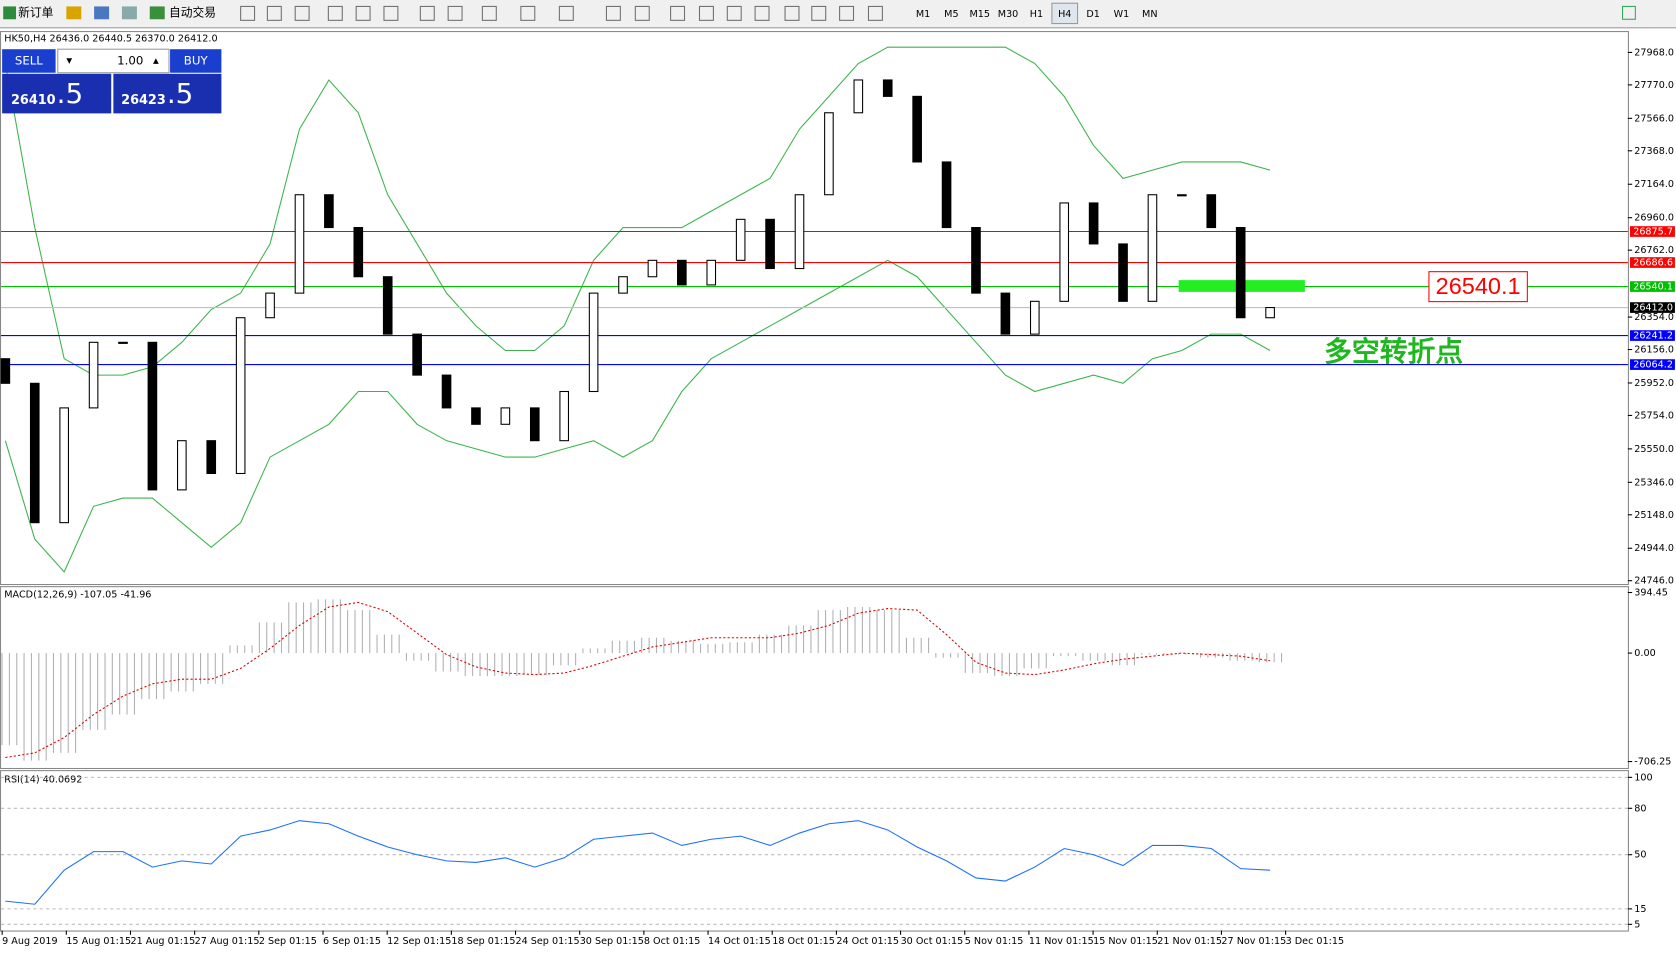  I want to click on x-tick-label: 27 Nov 01:15, so click(1253, 941).